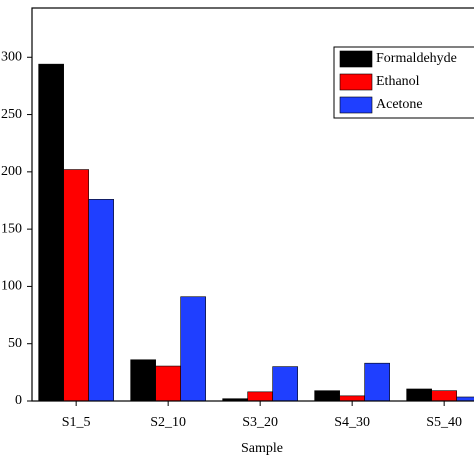 This screenshot has height=474, width=474. I want to click on y-tick-label: 300, so click(11, 56).